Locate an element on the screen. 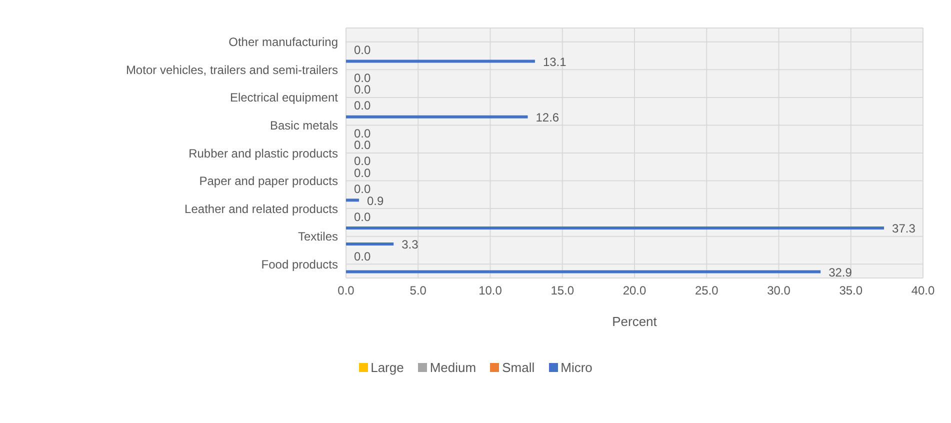 The height and width of the screenshot is (423, 951). x-tick-label: 5.0 is located at coordinates (418, 291).